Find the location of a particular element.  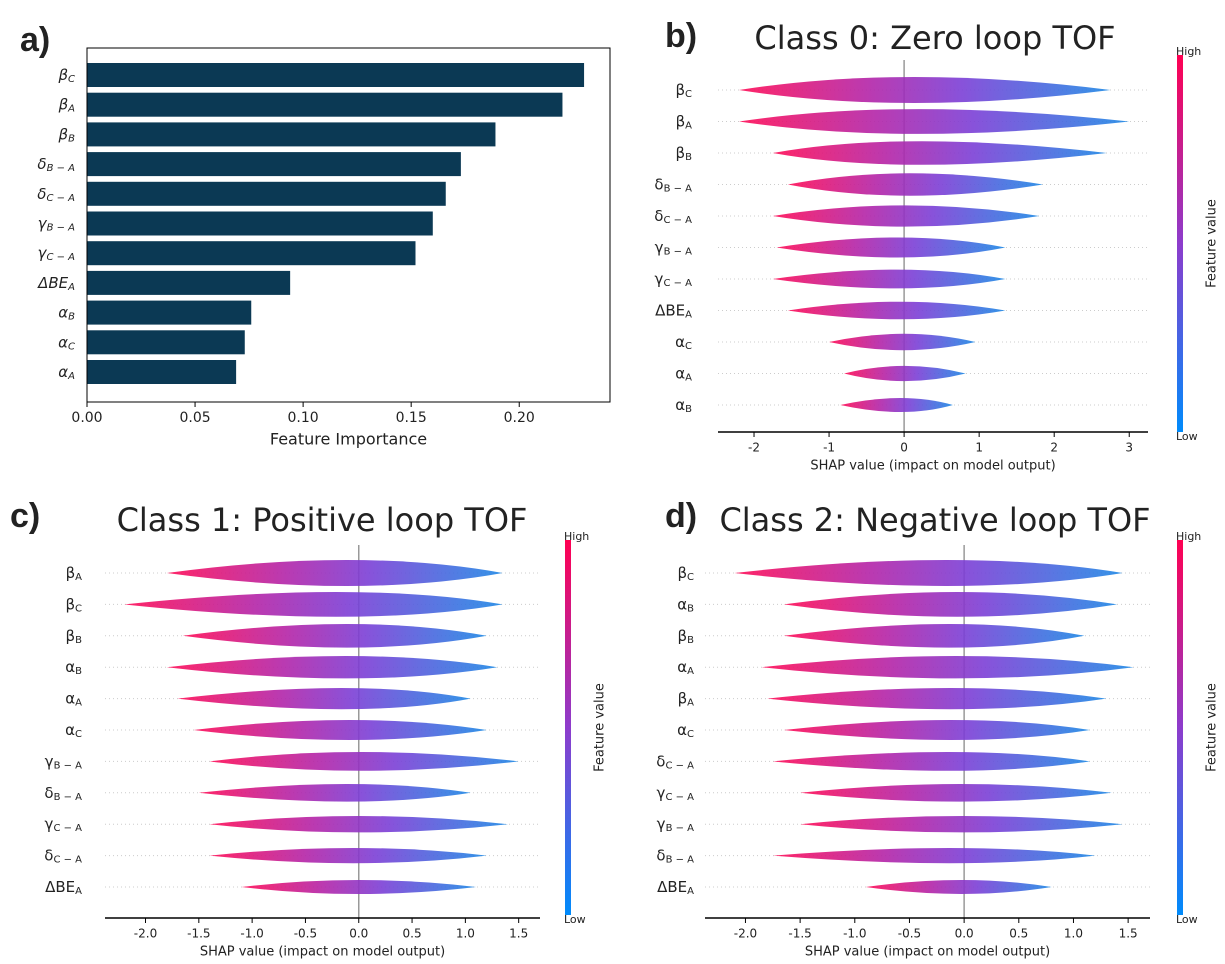

x-tick-label: -1.0 is located at coordinates (854, 934).